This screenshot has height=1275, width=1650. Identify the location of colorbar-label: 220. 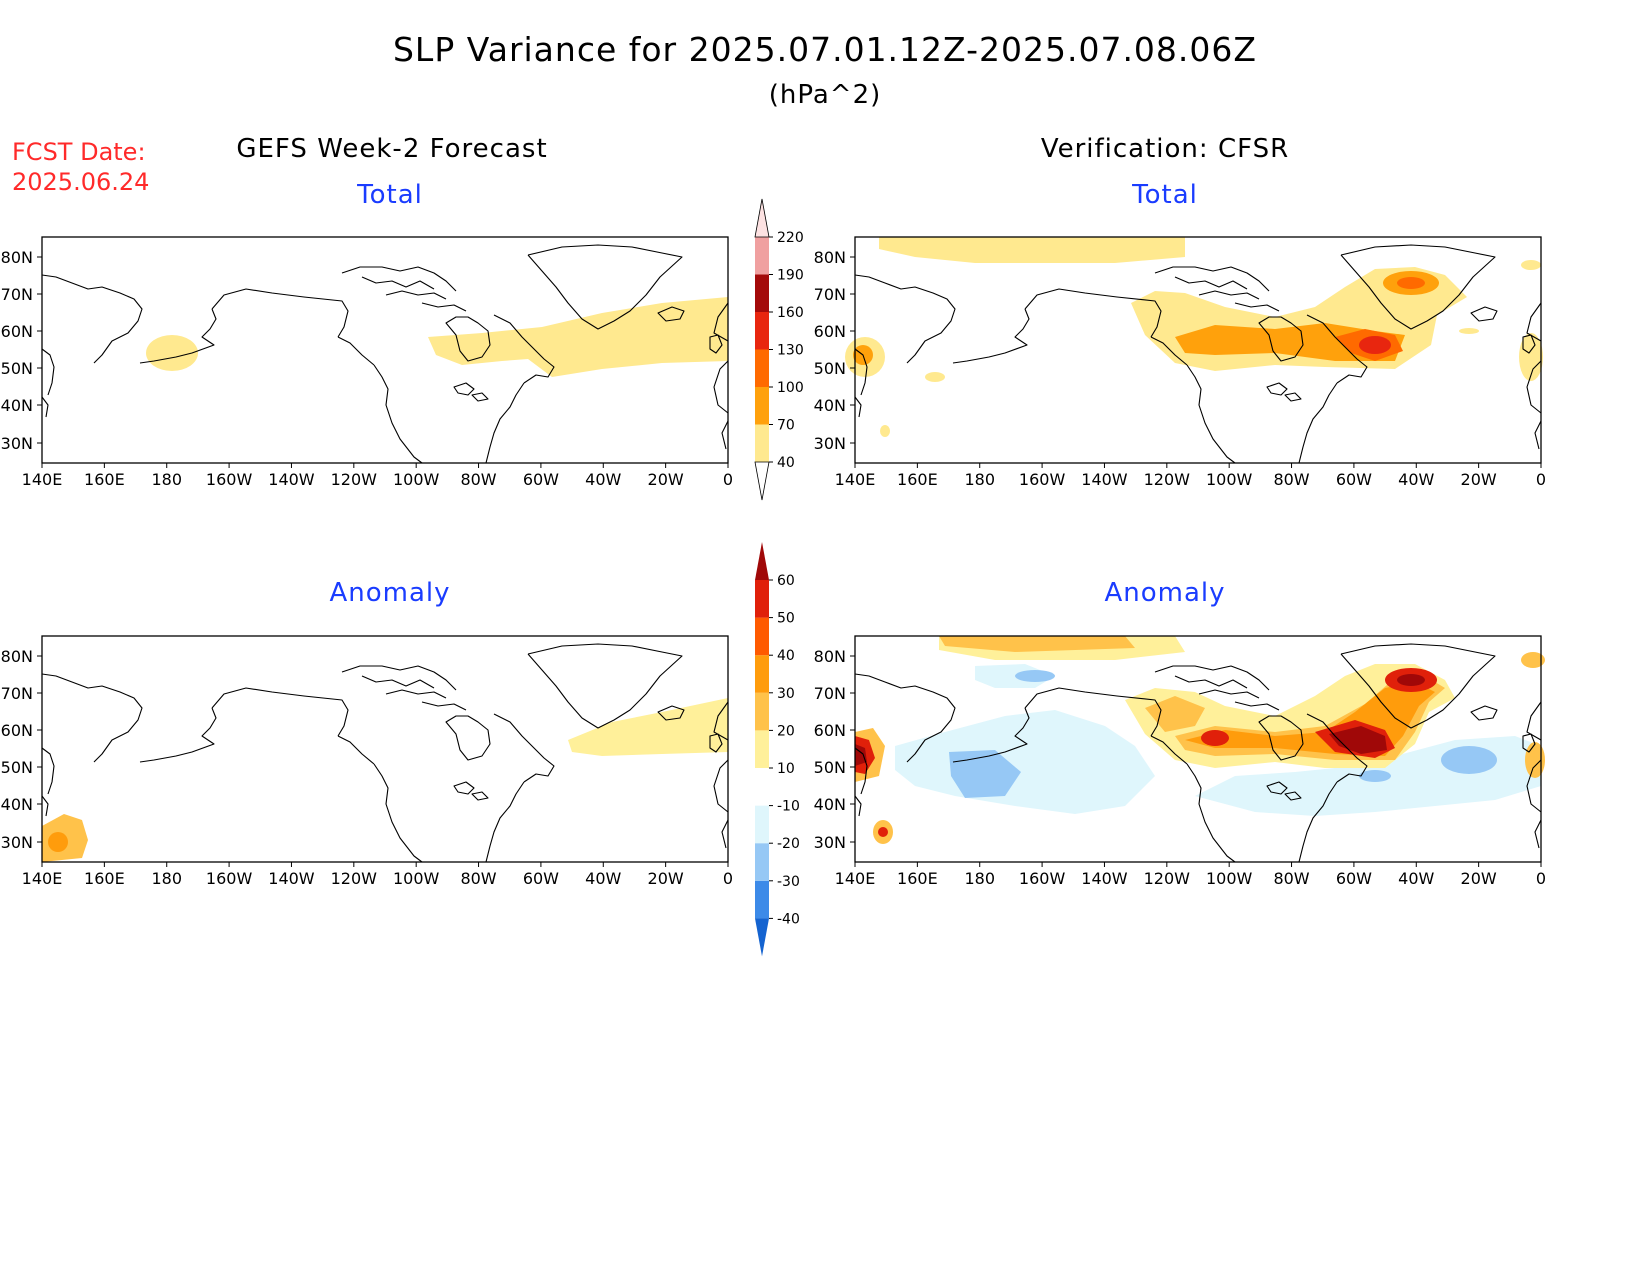
(790, 238).